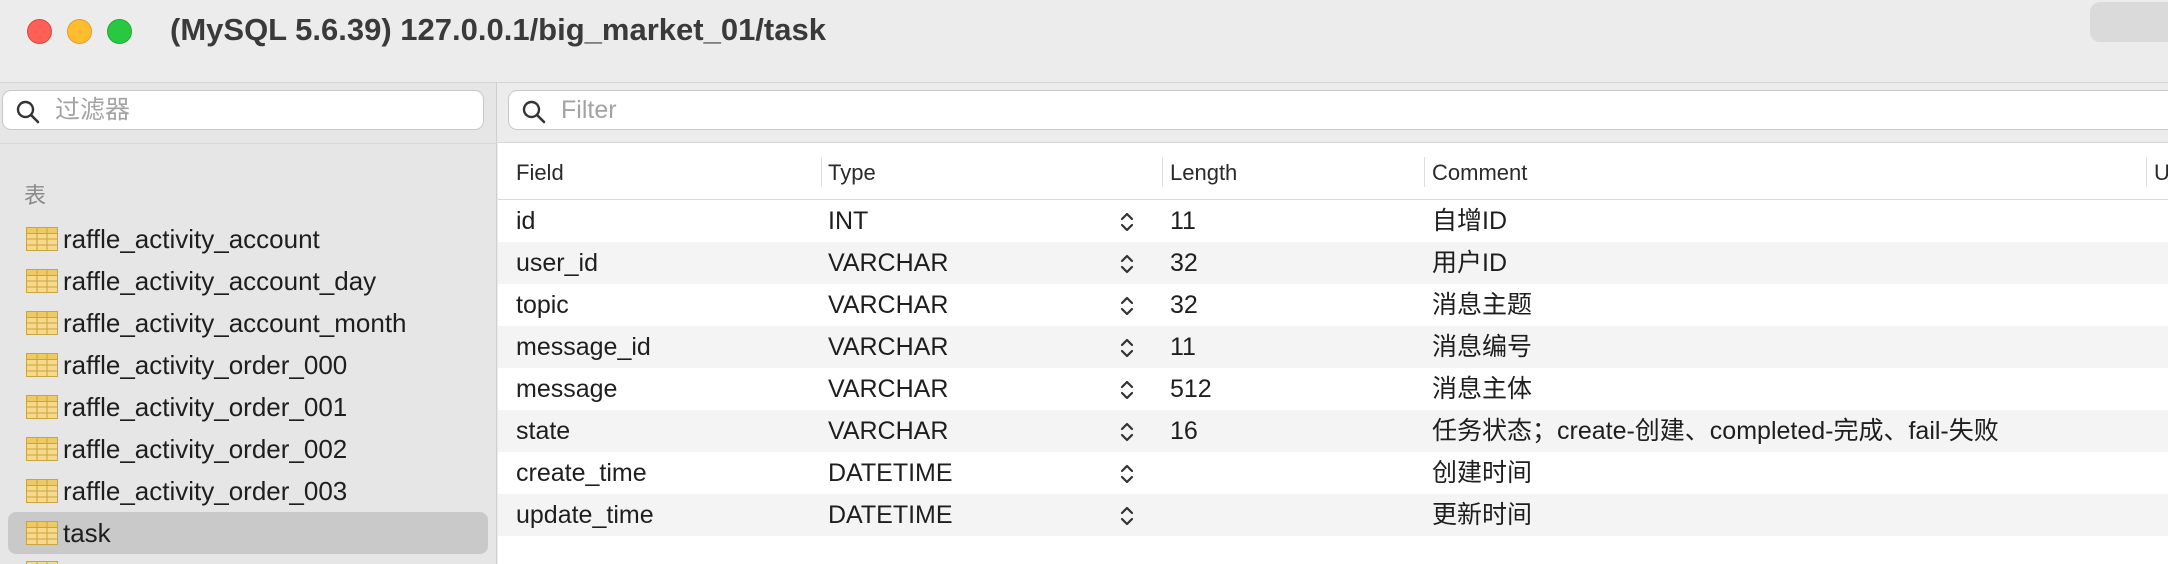  Describe the element at coordinates (585, 515) in the screenshot. I see `field-cell: update_time` at that location.